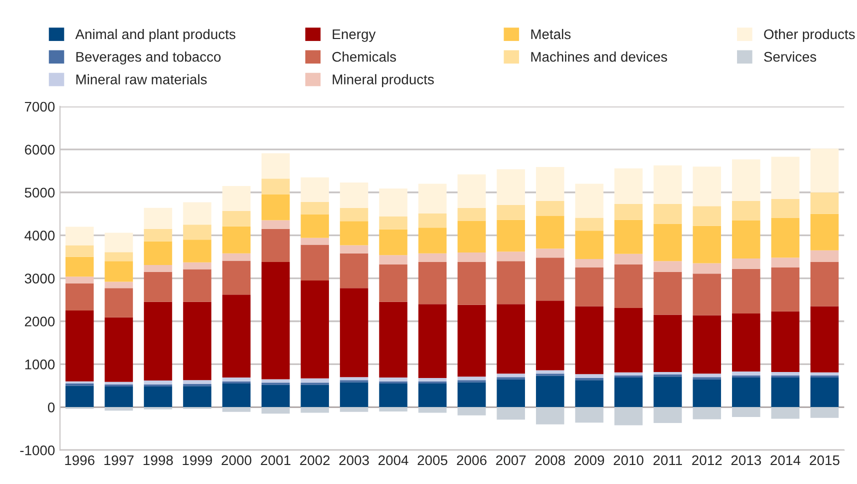  Describe the element at coordinates (275, 460) in the screenshot. I see `x-tick-label: 2001` at that location.